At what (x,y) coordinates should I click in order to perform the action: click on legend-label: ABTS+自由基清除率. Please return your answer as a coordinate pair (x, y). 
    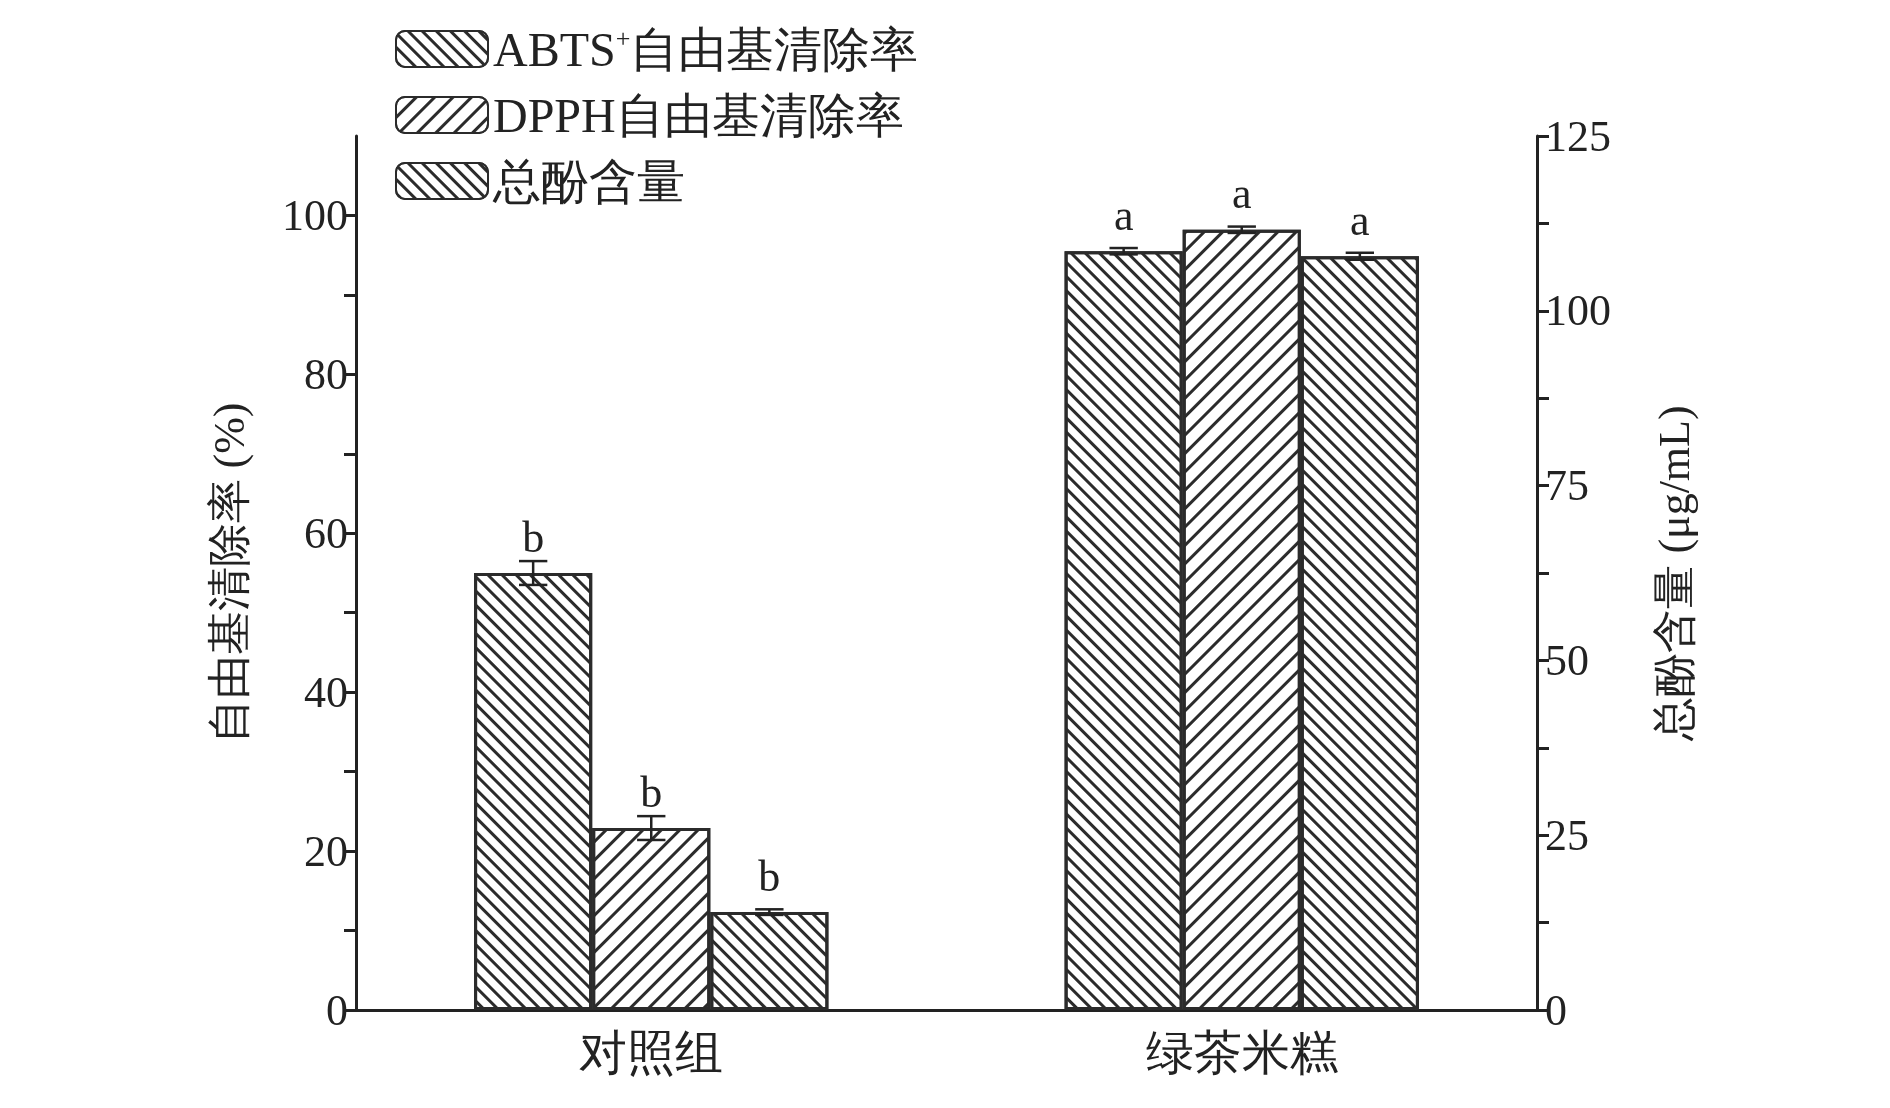
    Looking at the image, I should click on (706, 49).